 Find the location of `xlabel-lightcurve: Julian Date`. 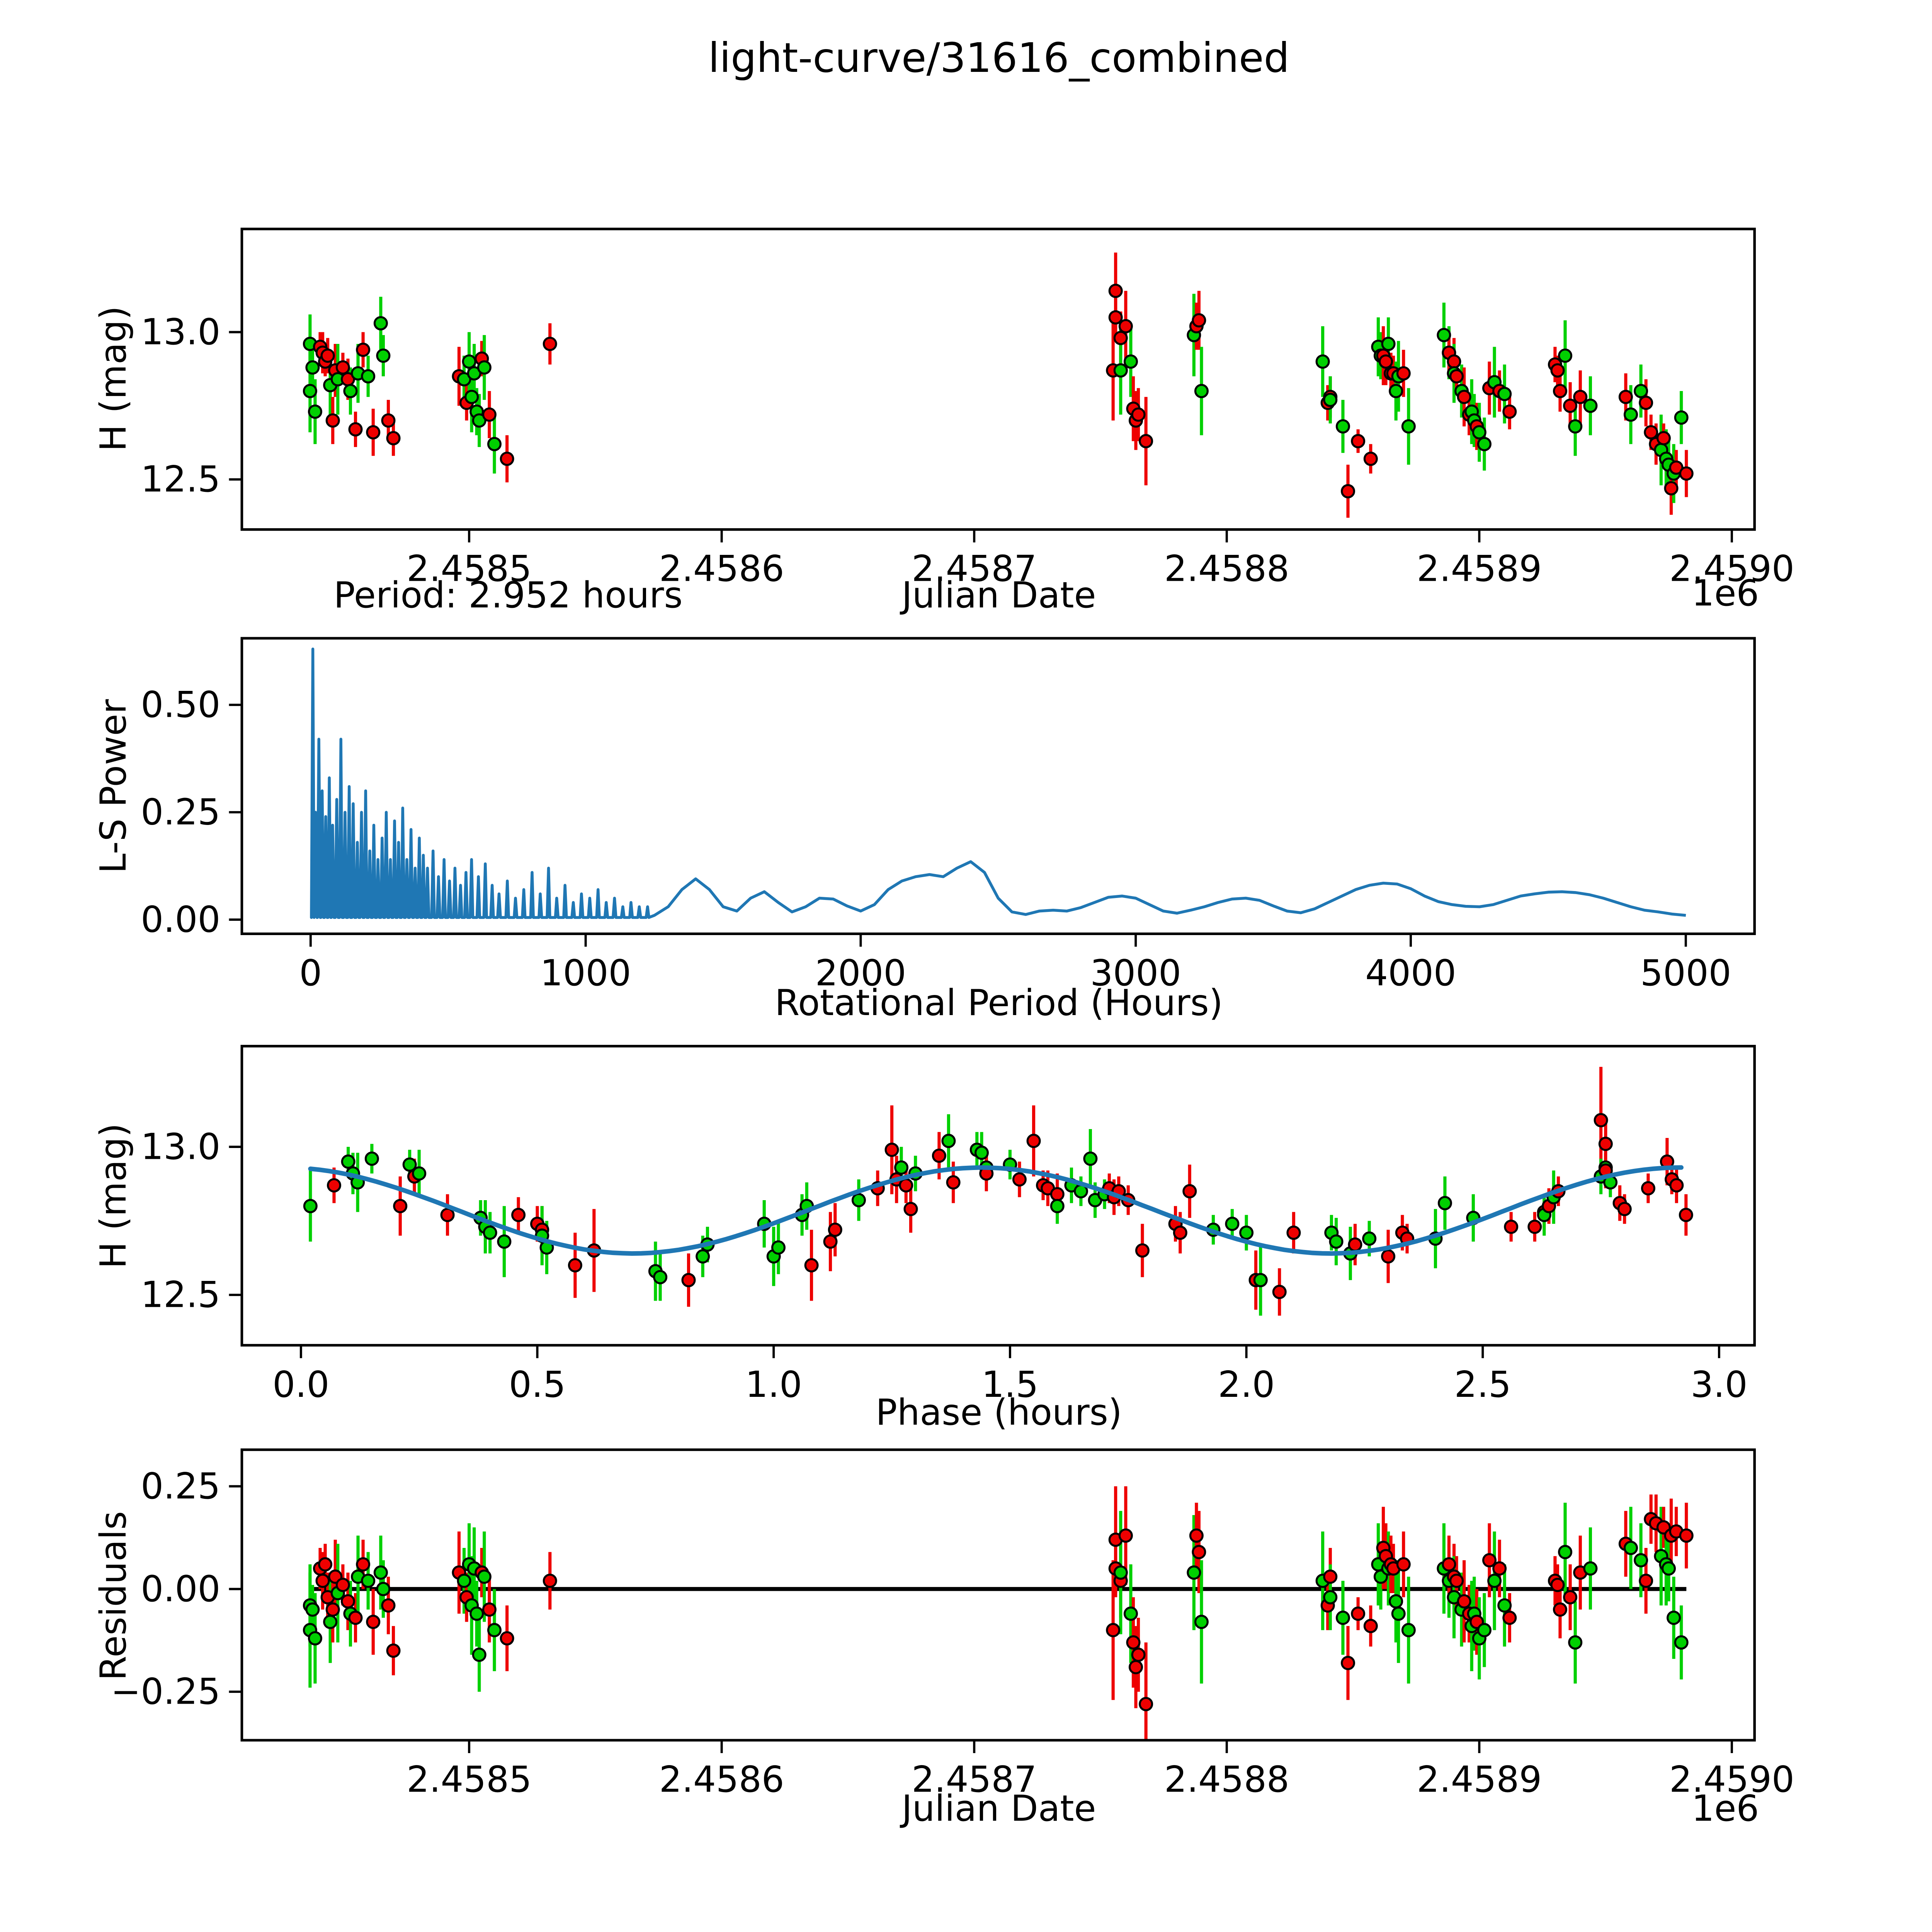

xlabel-lightcurve: Julian Date is located at coordinates (999, 595).